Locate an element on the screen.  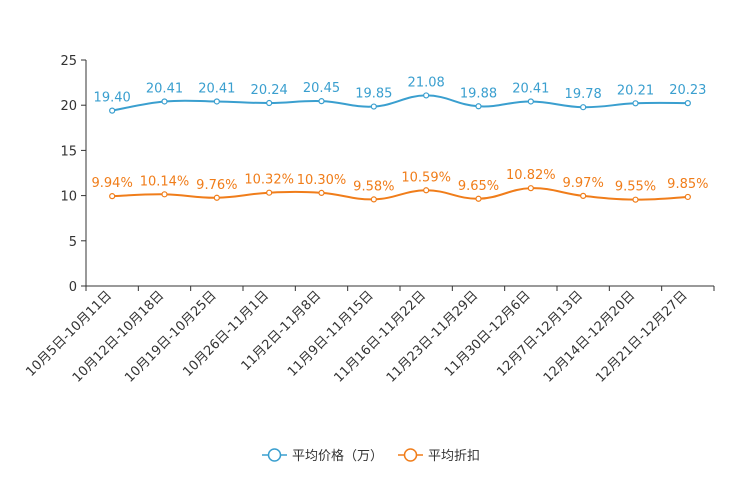
y-tick-label: 10 is located at coordinates (68, 197).